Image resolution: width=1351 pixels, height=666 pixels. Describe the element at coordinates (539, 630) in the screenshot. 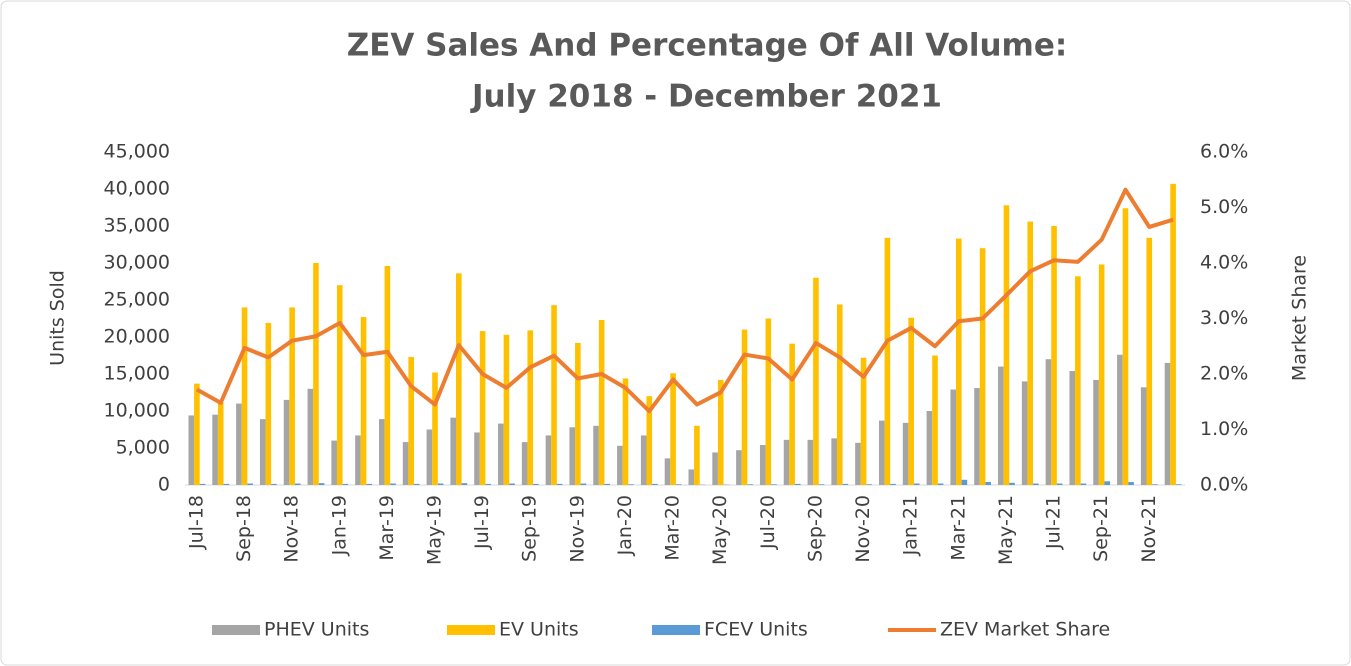

I see `legend-label: EV Units` at that location.